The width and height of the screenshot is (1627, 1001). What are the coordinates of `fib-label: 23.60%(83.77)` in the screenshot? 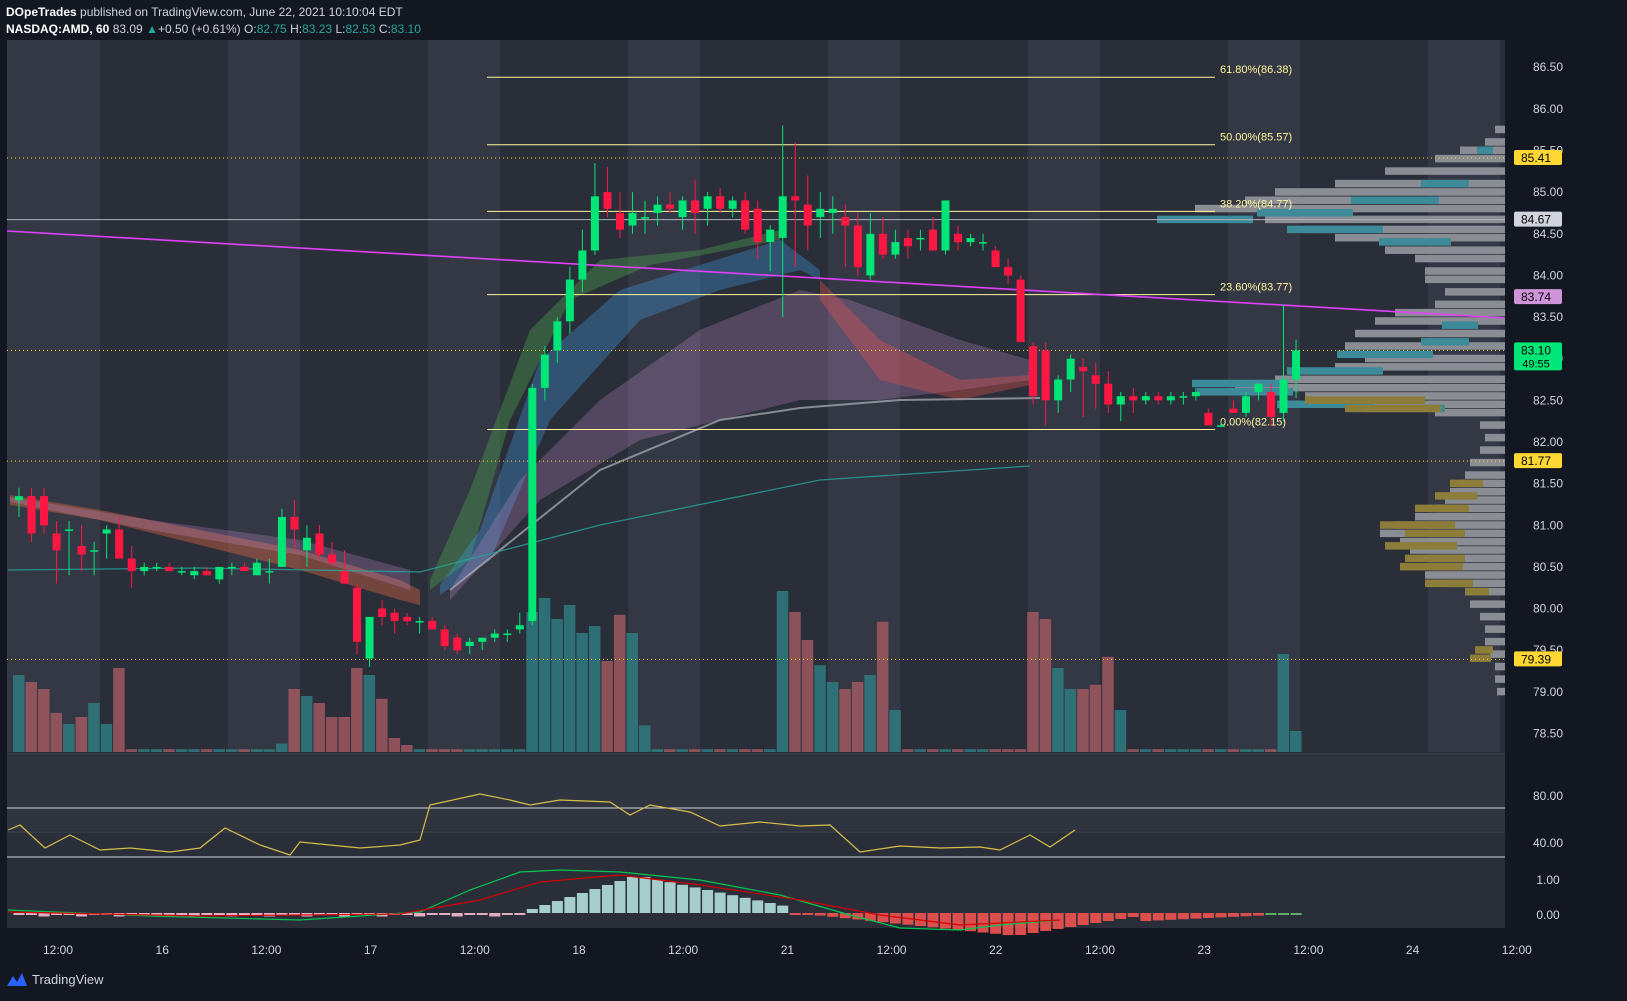 It's located at (1256, 288).